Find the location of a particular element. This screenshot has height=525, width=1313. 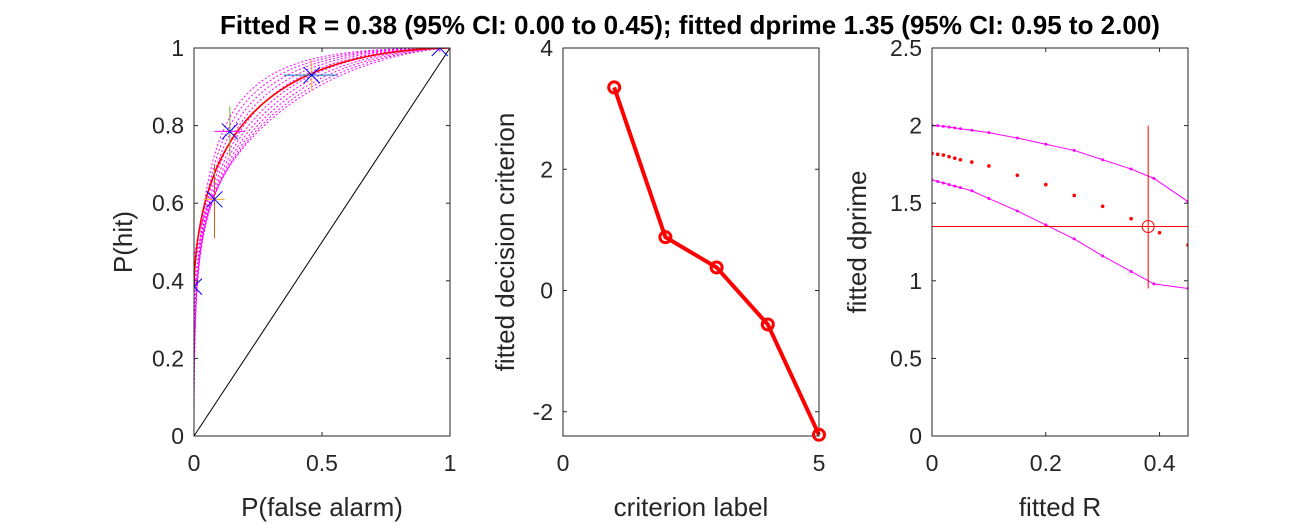

fit-y-label: fitted dprime is located at coordinates (857, 241).